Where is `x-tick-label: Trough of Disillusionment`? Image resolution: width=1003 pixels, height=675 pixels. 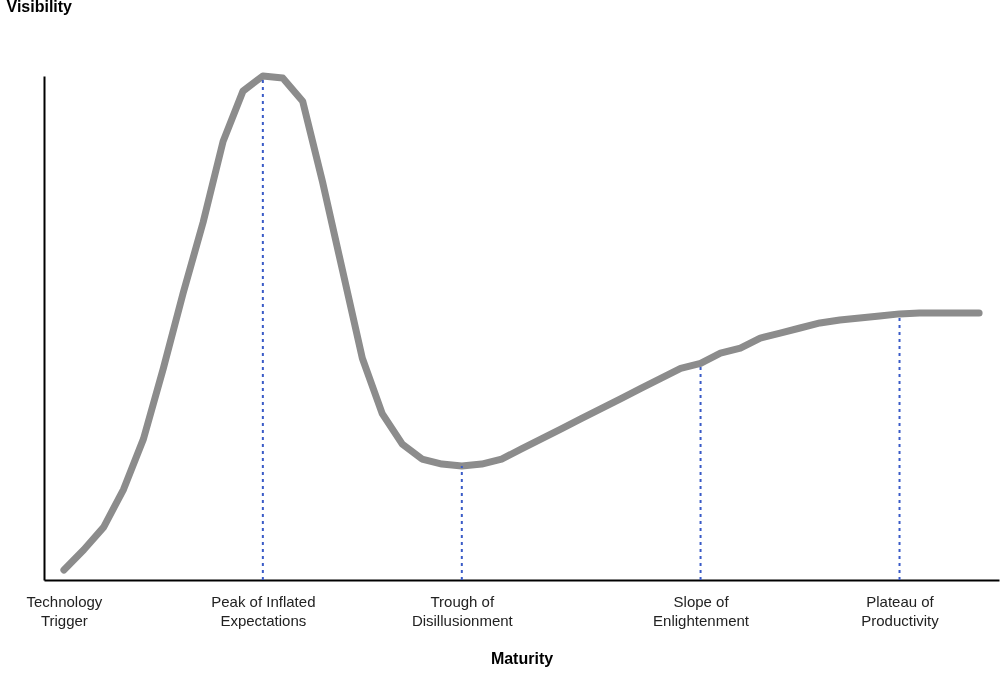 x-tick-label: Trough of Disillusionment is located at coordinates (462, 610).